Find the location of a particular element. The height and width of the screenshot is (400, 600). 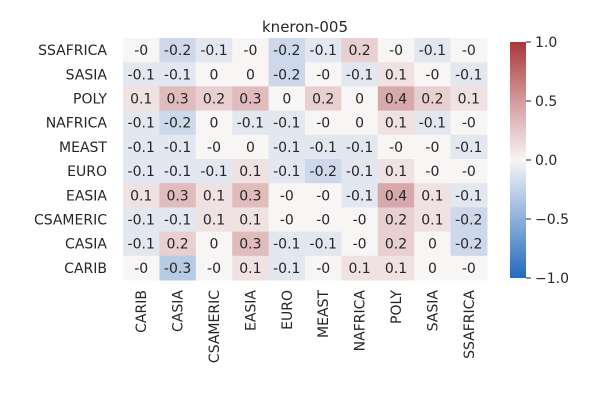

cell-value-label: -0.3 is located at coordinates (177, 269).